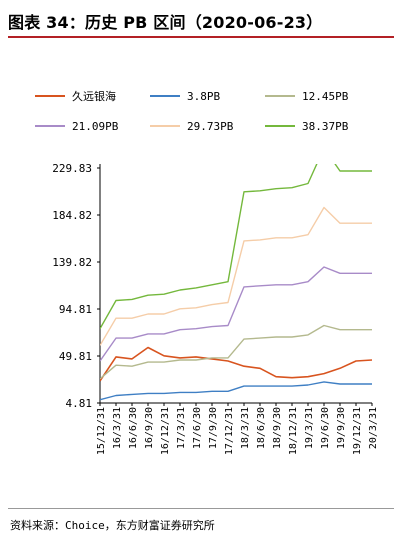 The width and height of the screenshot is (401, 534). I want to click on source-divider, so click(201, 508).